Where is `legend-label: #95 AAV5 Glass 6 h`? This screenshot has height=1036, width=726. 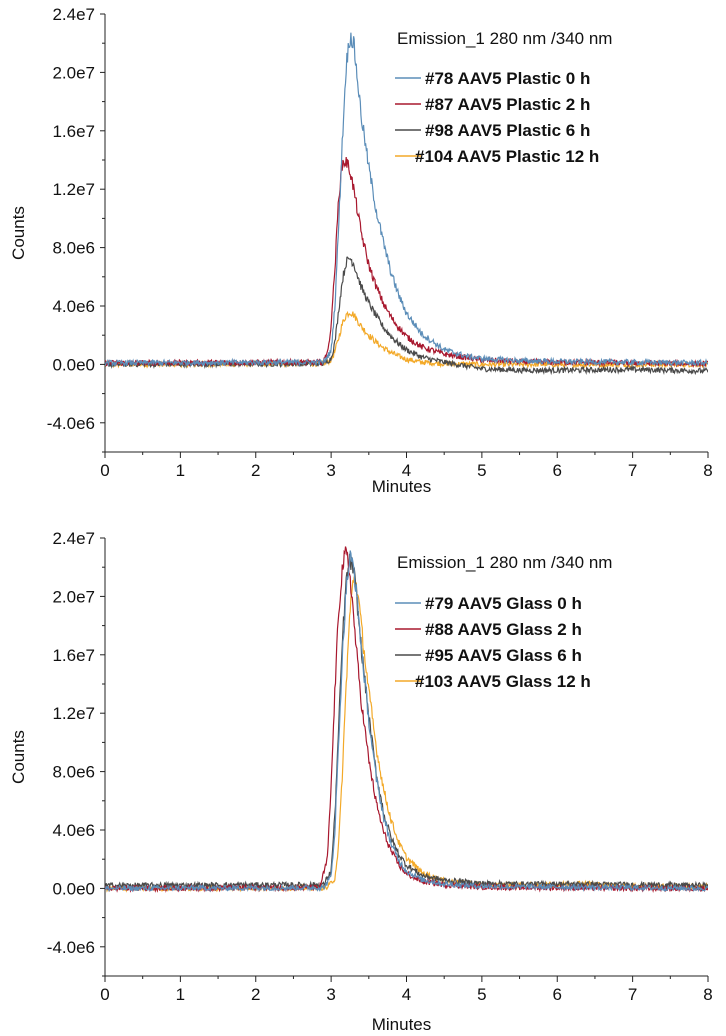
legend-label: #95 AAV5 Glass 6 h is located at coordinates (503, 655).